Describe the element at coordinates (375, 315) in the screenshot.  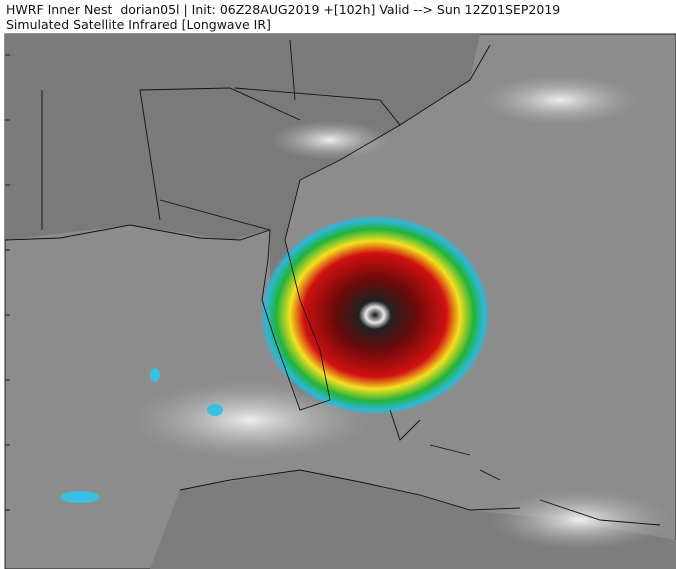
I see `hurricane` at that location.